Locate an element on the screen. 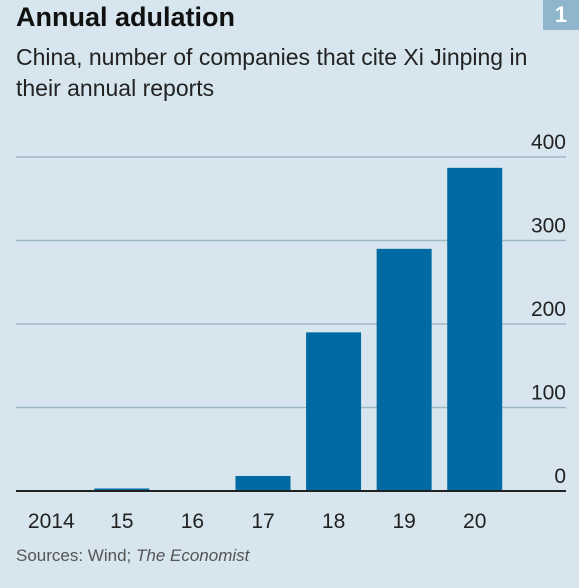  chart-number-badge: 1 is located at coordinates (561, 15).